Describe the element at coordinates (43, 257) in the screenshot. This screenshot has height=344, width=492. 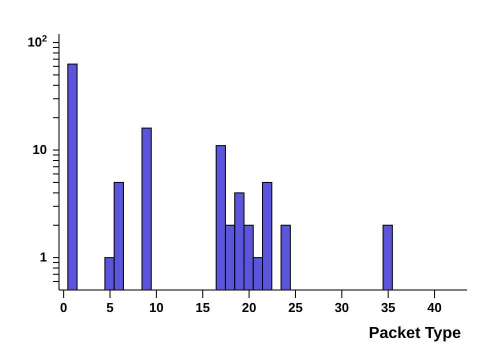
I see `y-tick-label: 1` at that location.